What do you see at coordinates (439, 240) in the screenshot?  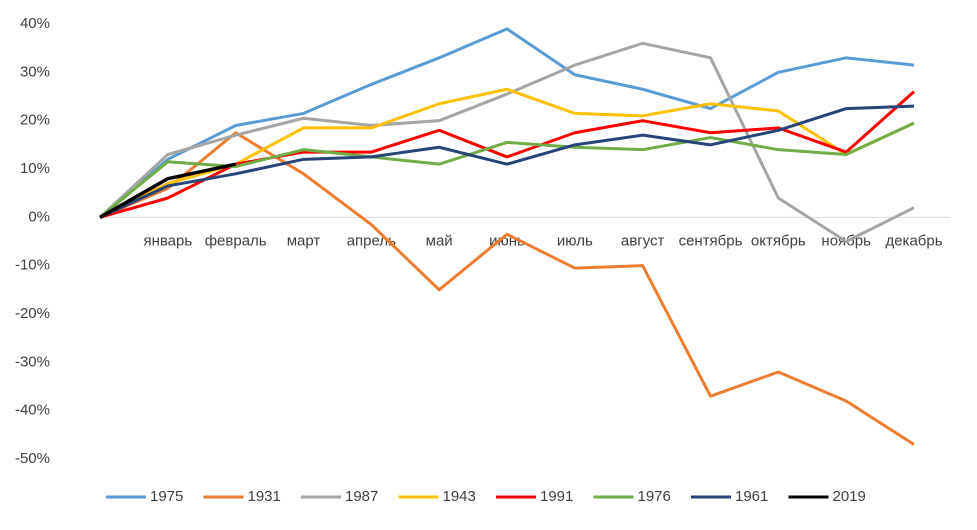 I see `x-tick-label: май` at bounding box center [439, 240].